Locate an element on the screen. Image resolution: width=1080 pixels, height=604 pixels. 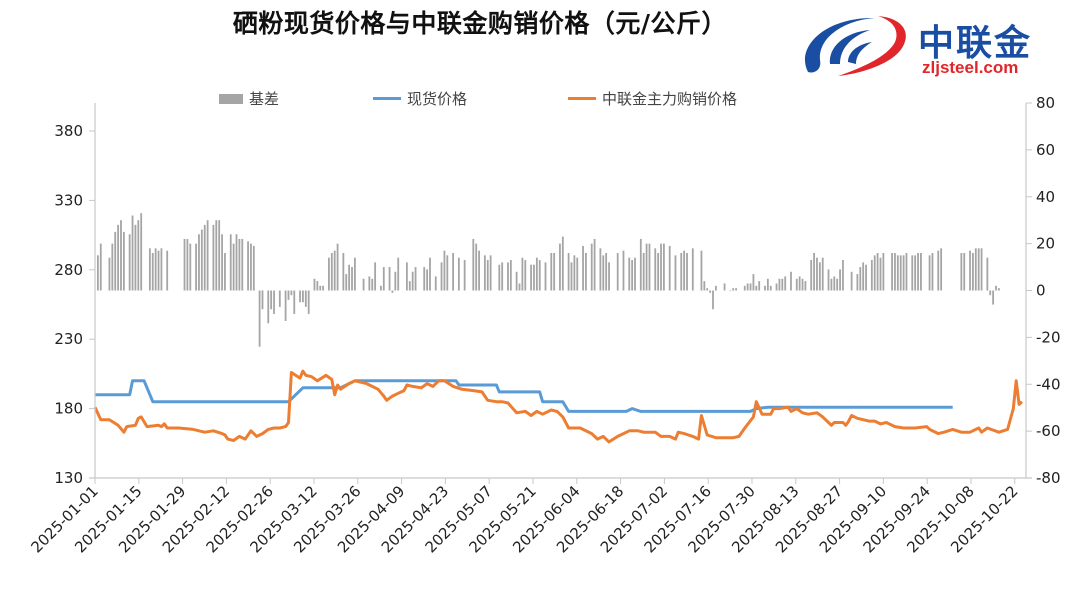
series-line is located at coordinates (558, 406).